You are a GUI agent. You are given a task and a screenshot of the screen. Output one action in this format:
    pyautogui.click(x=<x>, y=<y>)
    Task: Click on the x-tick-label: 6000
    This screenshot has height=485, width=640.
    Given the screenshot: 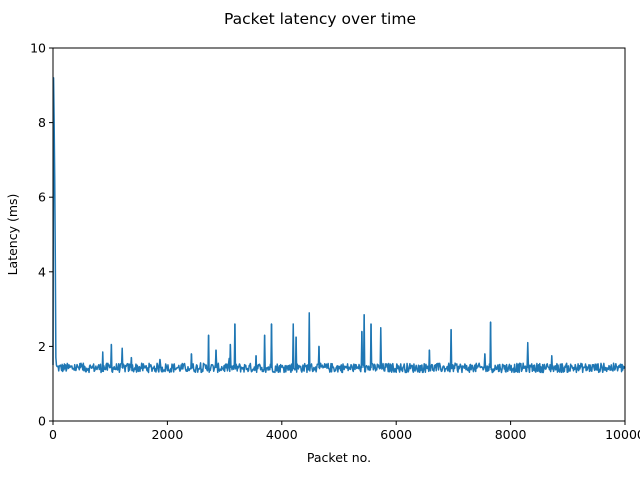 What is the action you would take?
    pyautogui.click(x=396, y=434)
    